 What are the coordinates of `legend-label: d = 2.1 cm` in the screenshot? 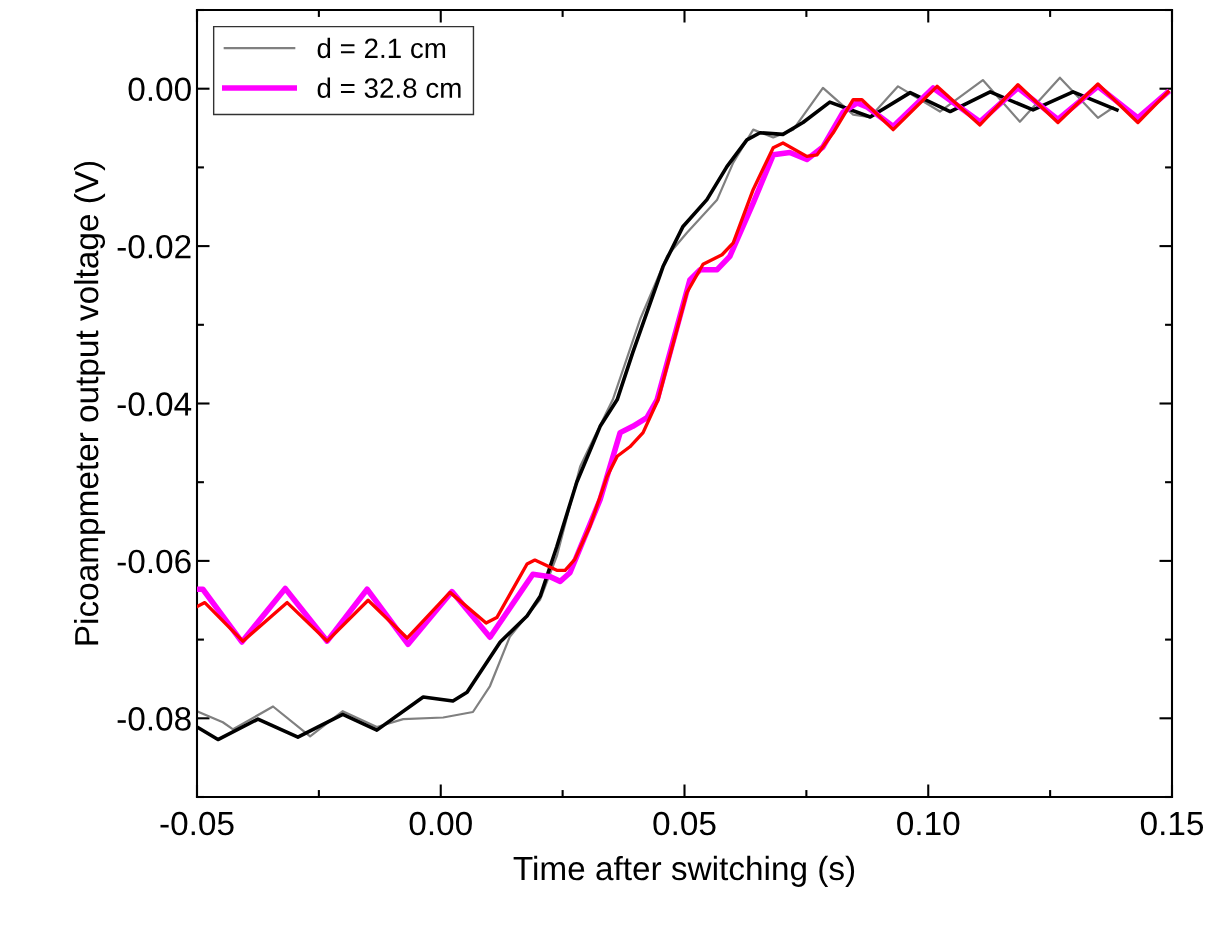 It's located at (381, 48).